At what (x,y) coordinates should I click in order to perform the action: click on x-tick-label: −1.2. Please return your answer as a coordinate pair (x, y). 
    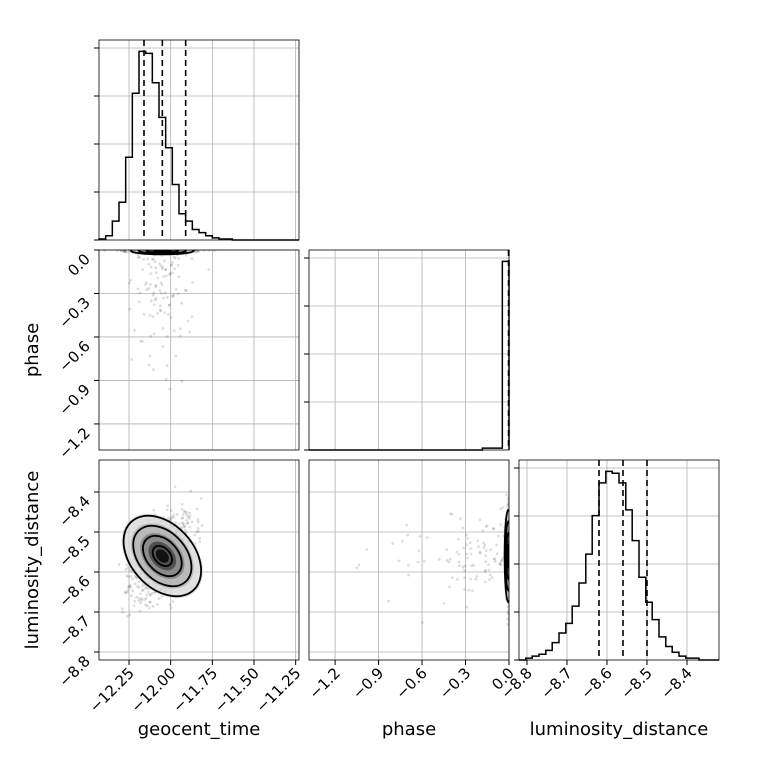
    Looking at the image, I should click on (324, 683).